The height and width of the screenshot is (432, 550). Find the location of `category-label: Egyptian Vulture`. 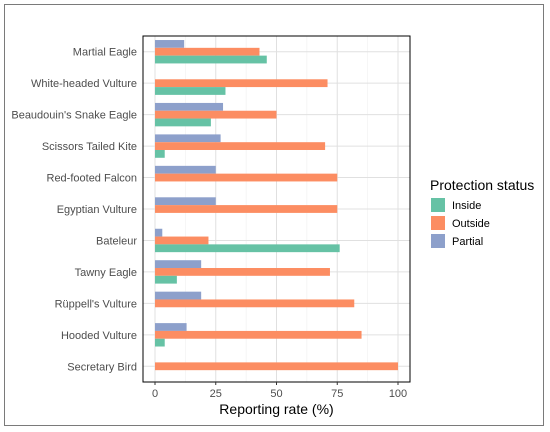

category-label: Egyptian Vulture is located at coordinates (97, 210).